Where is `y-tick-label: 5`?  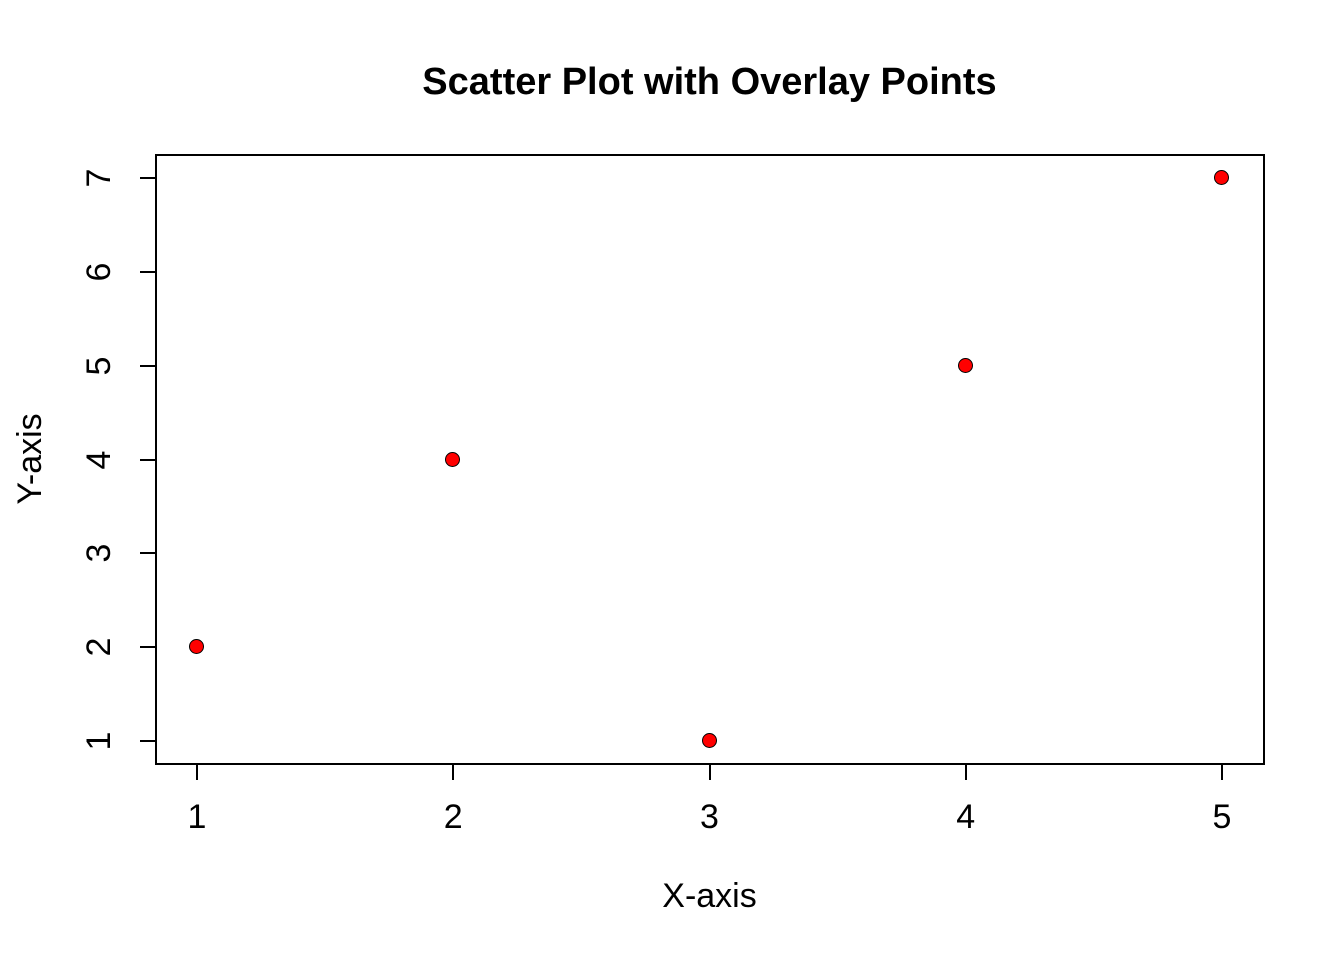 y-tick-label: 5 is located at coordinates (99, 366).